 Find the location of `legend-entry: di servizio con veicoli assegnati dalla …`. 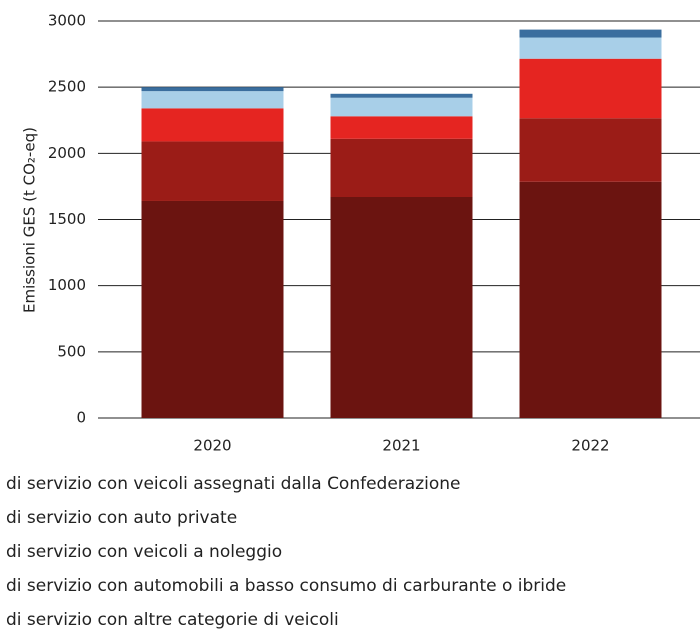

legend-entry: di servizio con veicoli assegnati dalla … is located at coordinates (233, 484).